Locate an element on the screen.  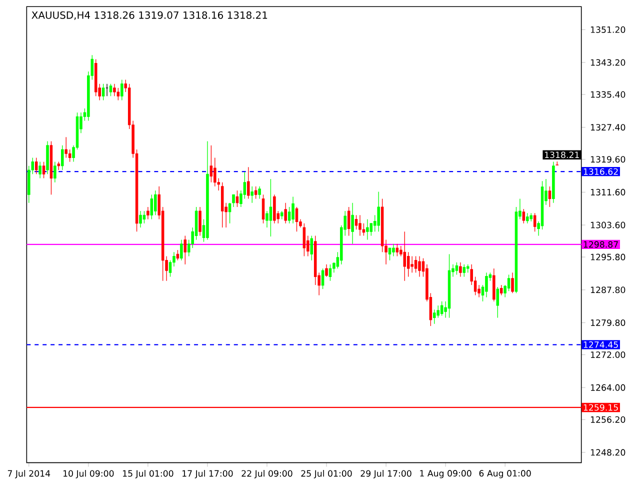
y-tick-label: 1319.60 is located at coordinates (608, 159).